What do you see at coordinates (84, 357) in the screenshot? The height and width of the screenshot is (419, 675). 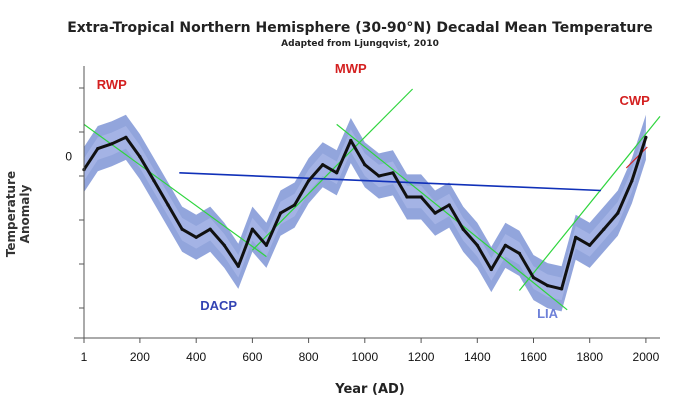 I see `x-tick-label: 1` at bounding box center [84, 357].